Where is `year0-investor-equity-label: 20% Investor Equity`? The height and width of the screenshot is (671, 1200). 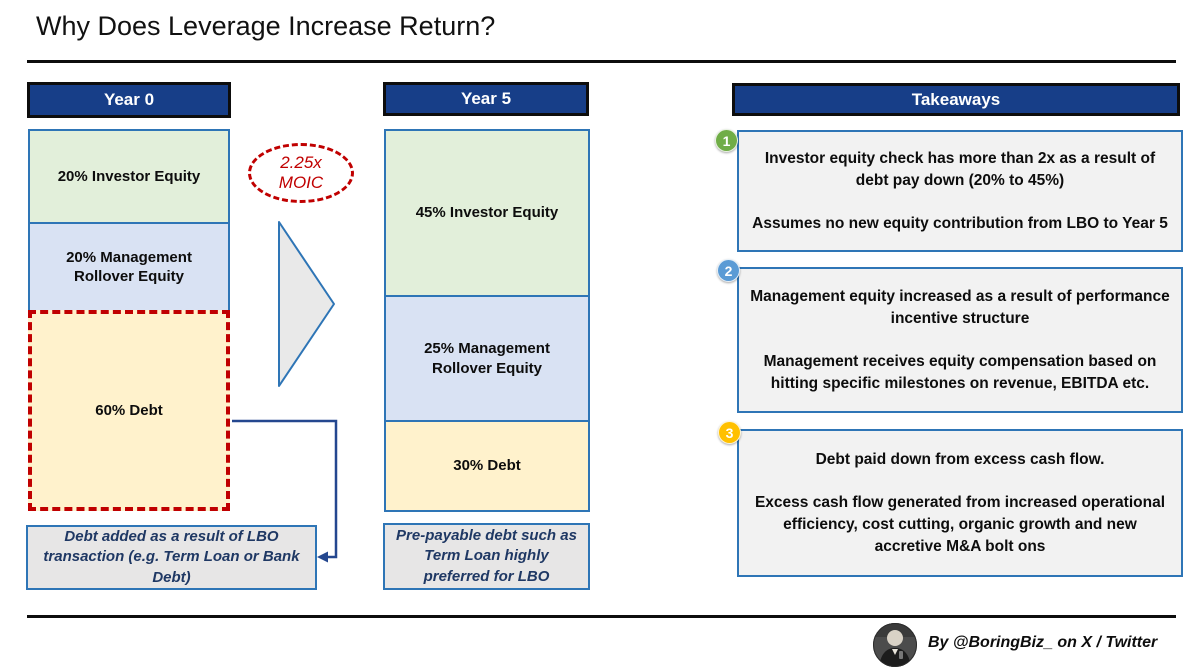
year0-investor-equity-label: 20% Investor Equity is located at coordinates (129, 176).